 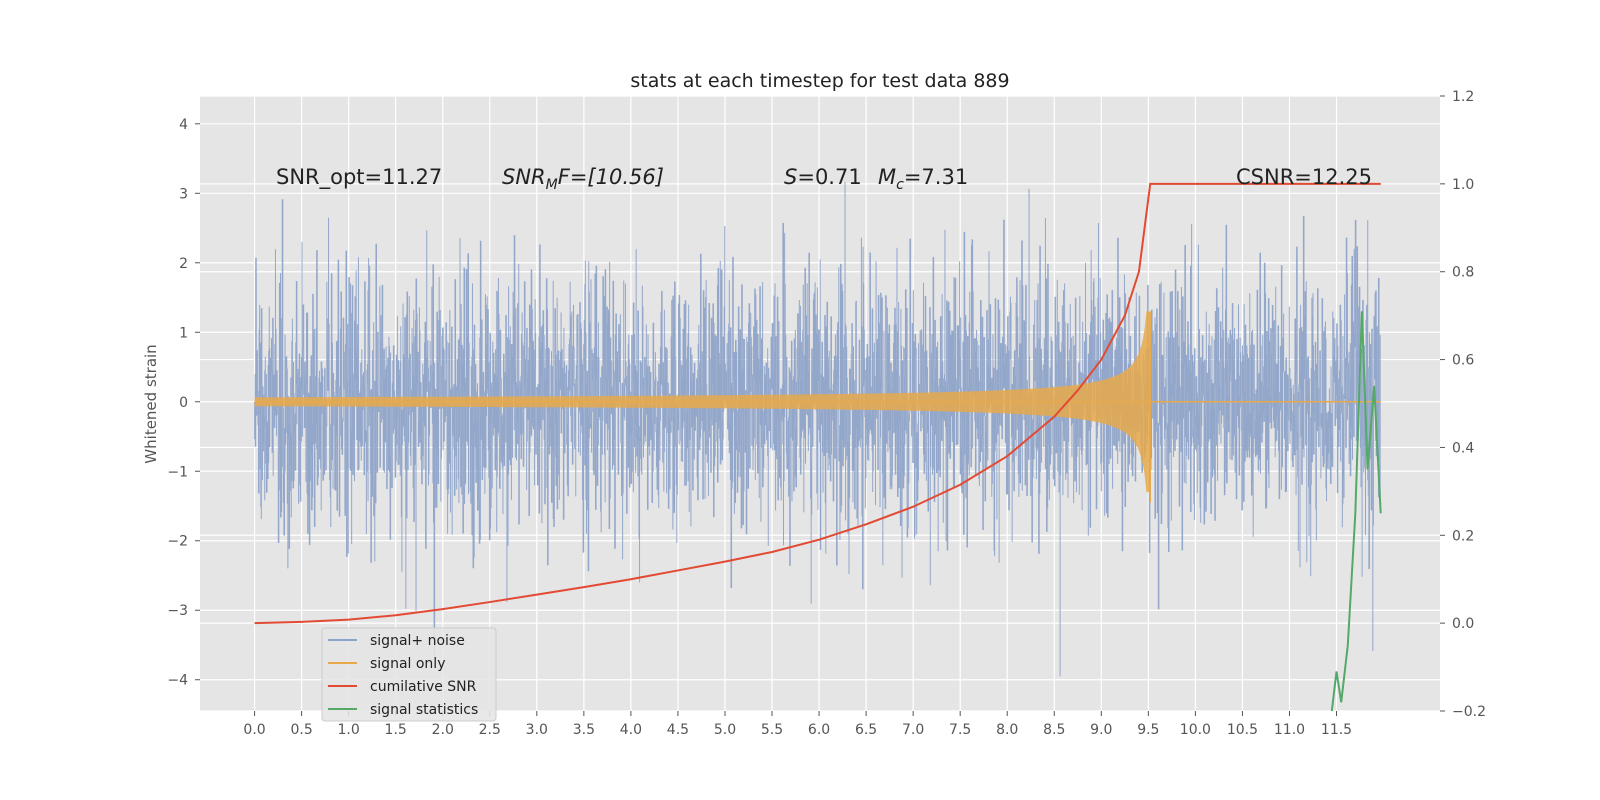 What do you see at coordinates (1463, 404) in the screenshot?
I see `right-axis-ticks: 1.2 1.0 0.8 0.6 0.4 0.2 0.0 −0.2` at bounding box center [1463, 404].